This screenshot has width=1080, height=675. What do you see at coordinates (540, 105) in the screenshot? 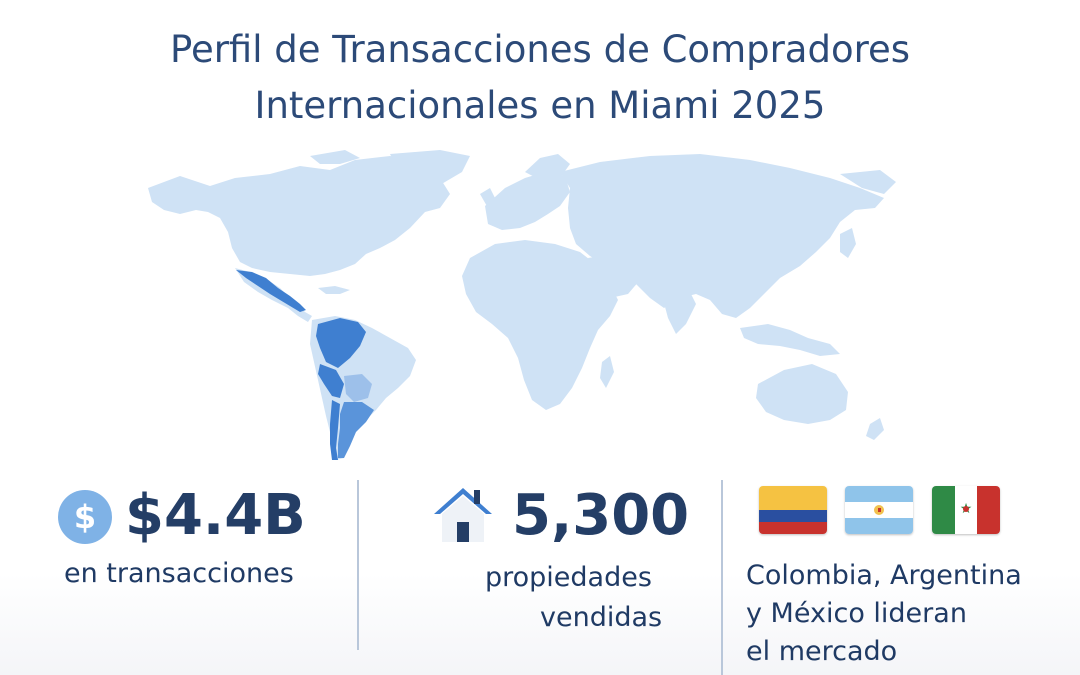
I see `title-line-2: Internacionales en Miami 2025` at bounding box center [540, 105].